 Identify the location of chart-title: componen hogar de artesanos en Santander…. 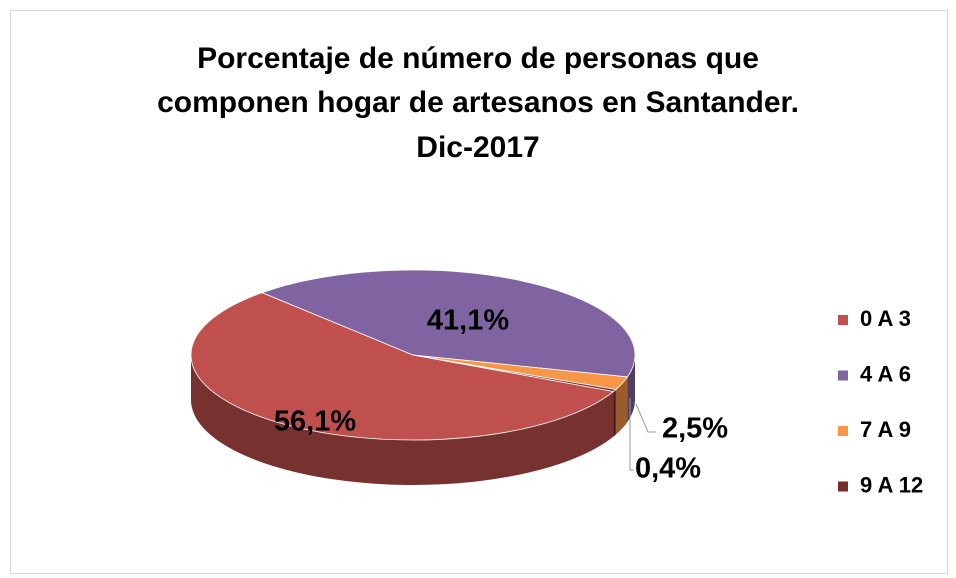
(478, 102).